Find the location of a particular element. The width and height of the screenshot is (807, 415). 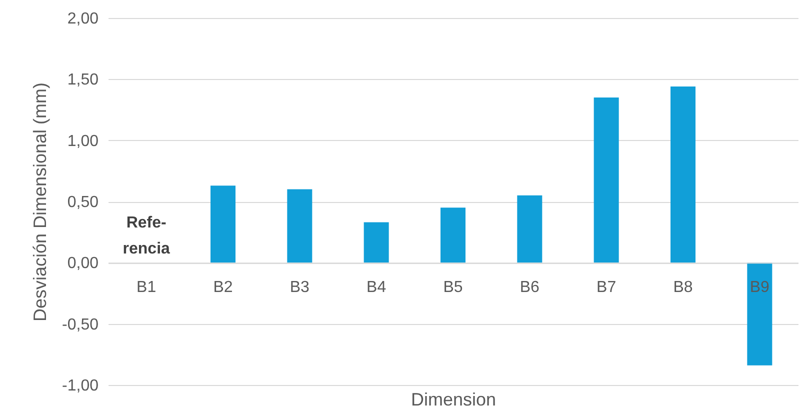

y-tick-label: -0,50 is located at coordinates (80, 325).